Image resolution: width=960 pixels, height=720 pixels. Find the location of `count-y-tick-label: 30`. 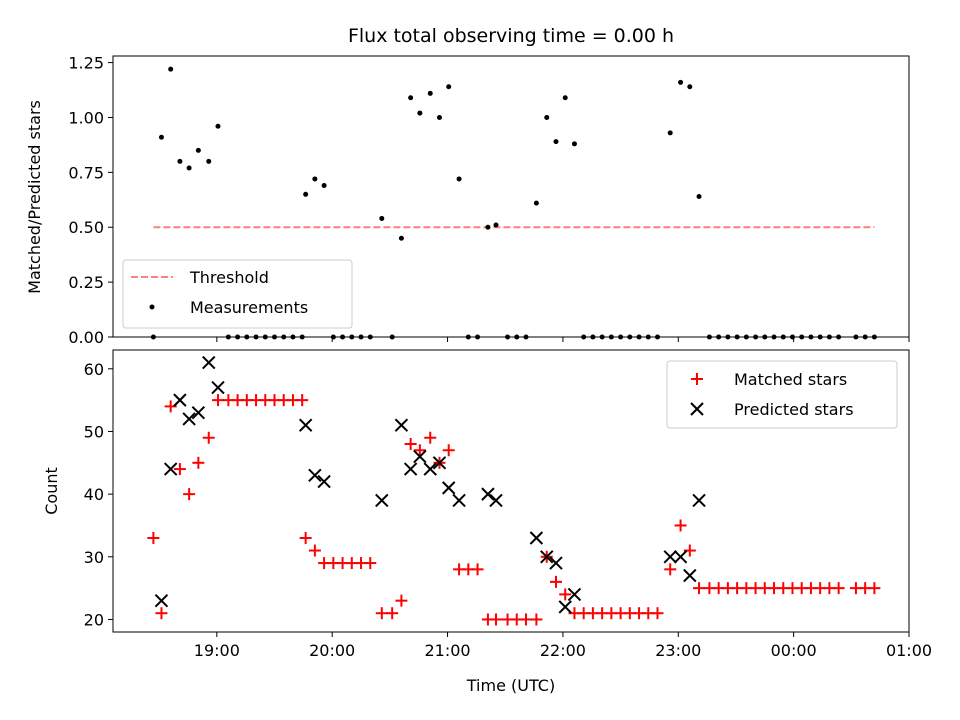

count-y-tick-label: 30 is located at coordinates (94, 557).